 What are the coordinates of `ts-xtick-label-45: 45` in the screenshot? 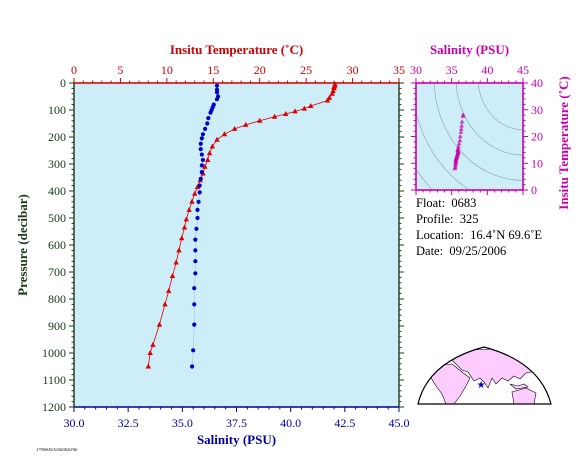 It's located at (523, 70).